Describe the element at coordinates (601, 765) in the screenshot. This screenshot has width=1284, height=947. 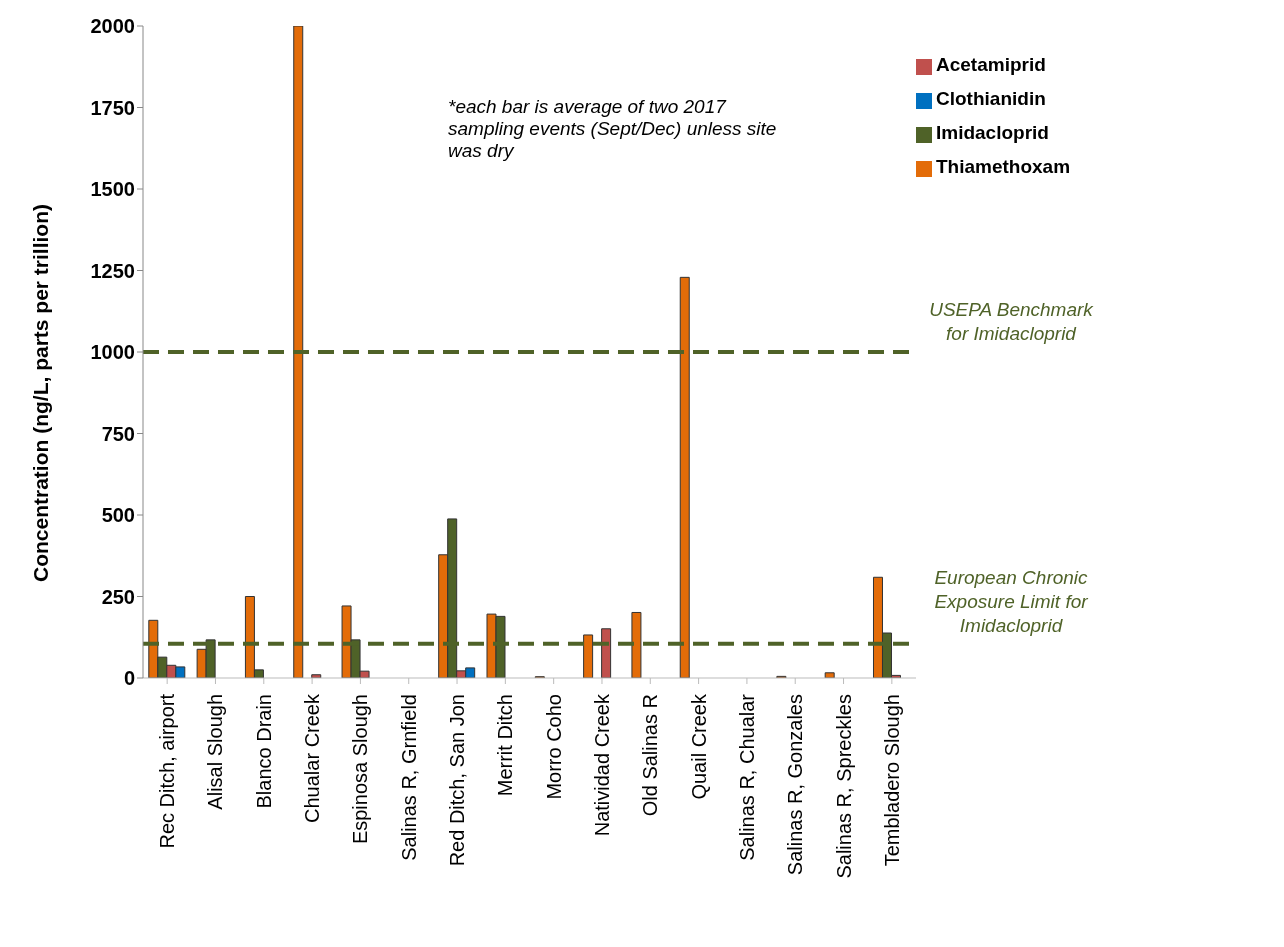
I see `x-tick-label: Natividad Creek` at that location.